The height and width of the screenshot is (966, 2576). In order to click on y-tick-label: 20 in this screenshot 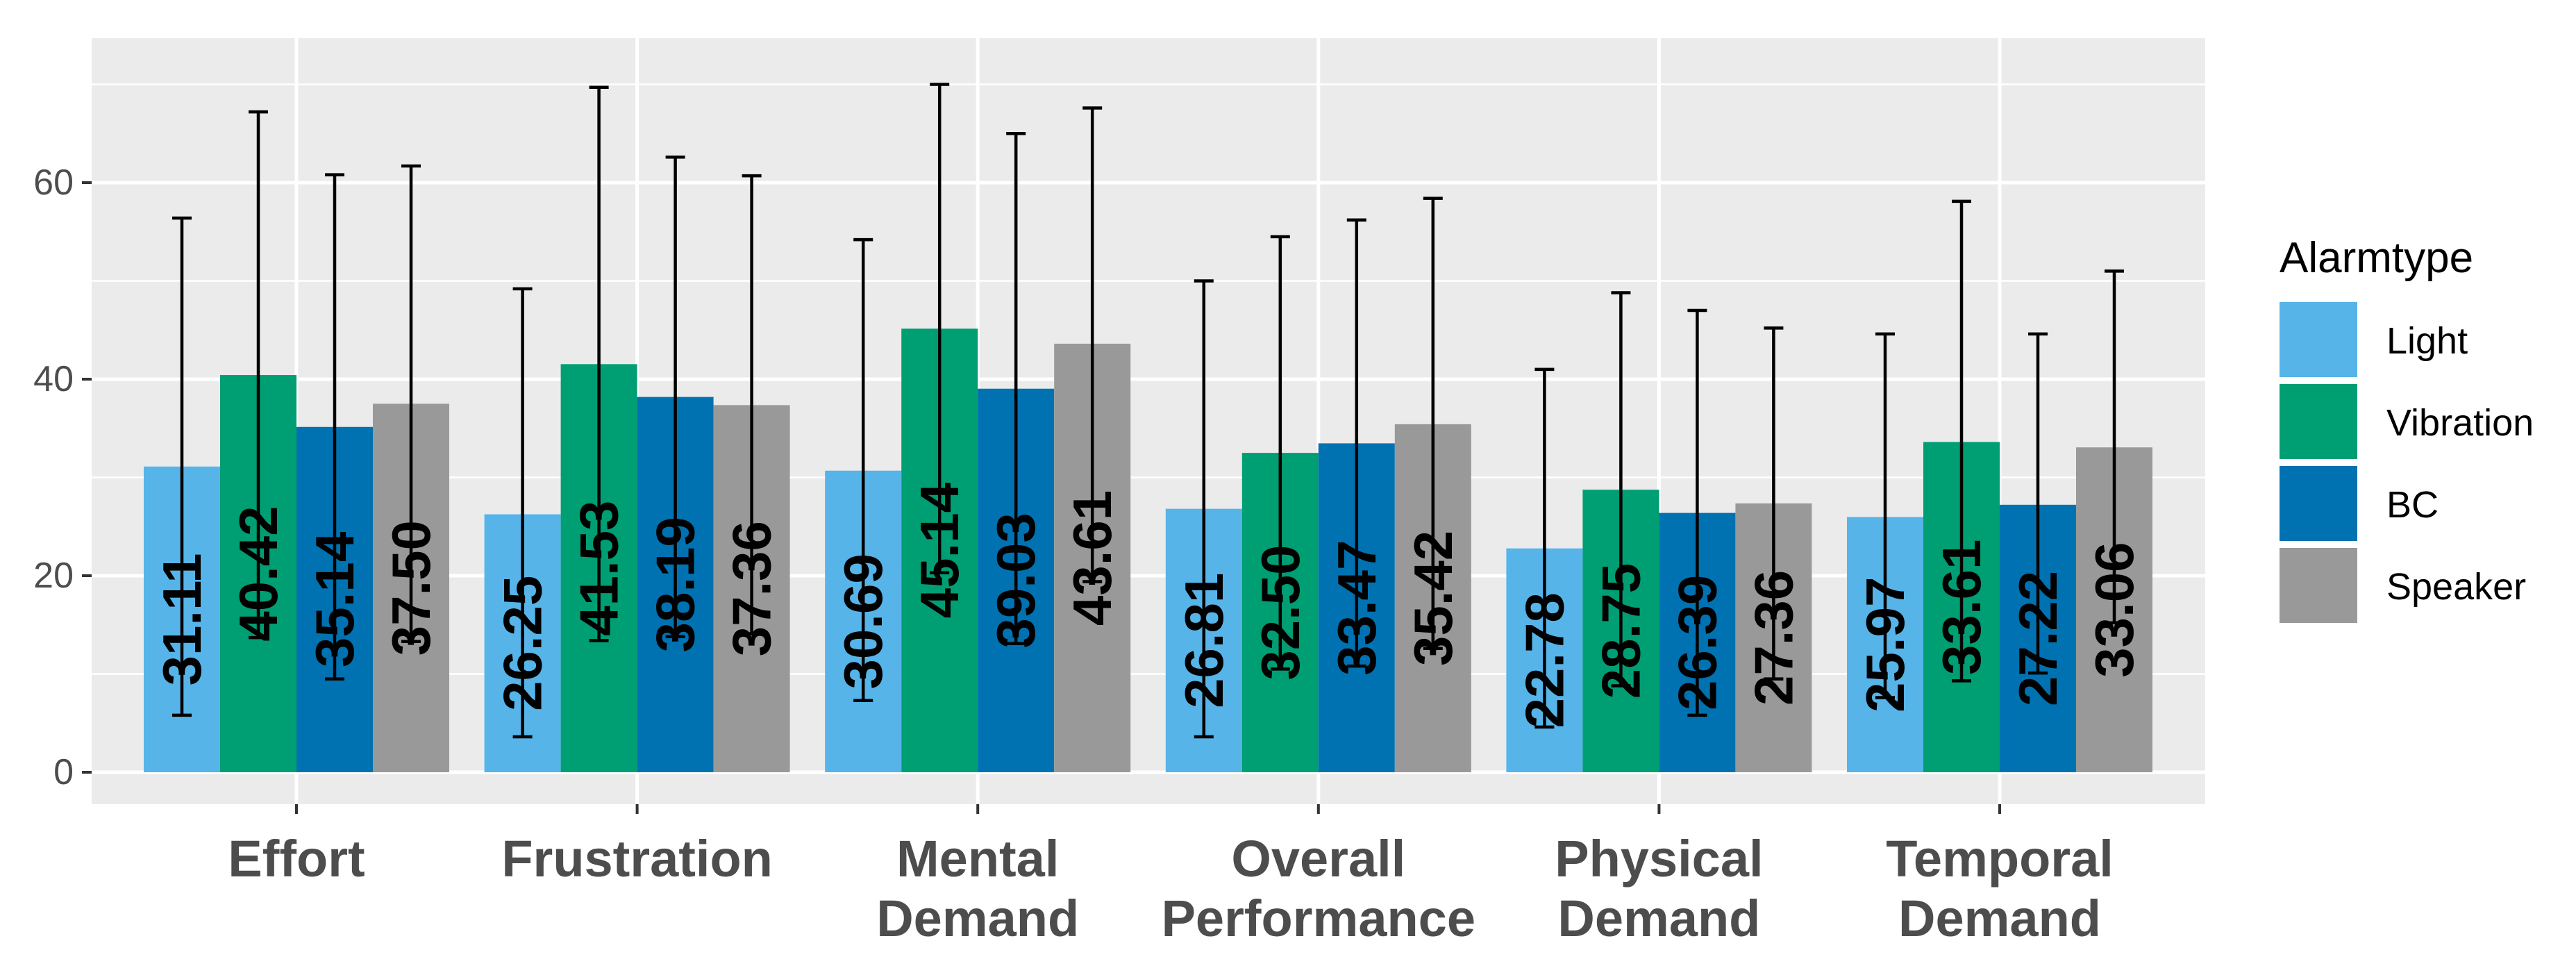, I will do `click(53, 576)`.